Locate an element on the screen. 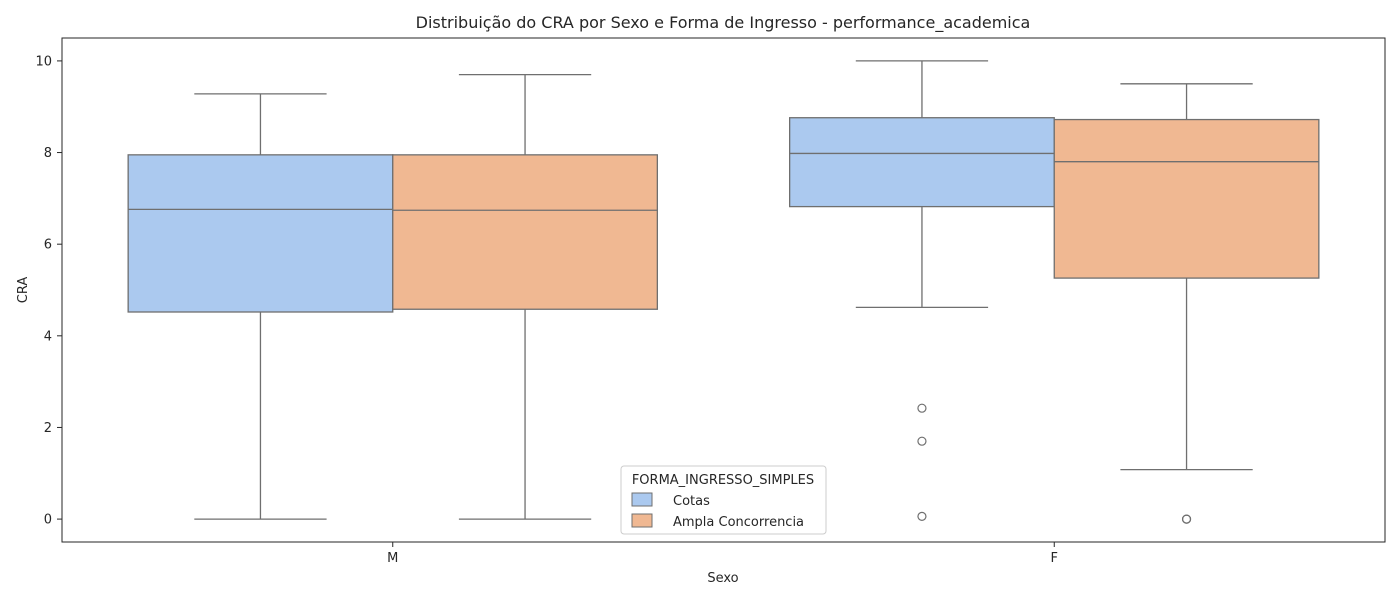 The width and height of the screenshot is (1400, 600). y-axis-label: CRA is located at coordinates (23, 290).